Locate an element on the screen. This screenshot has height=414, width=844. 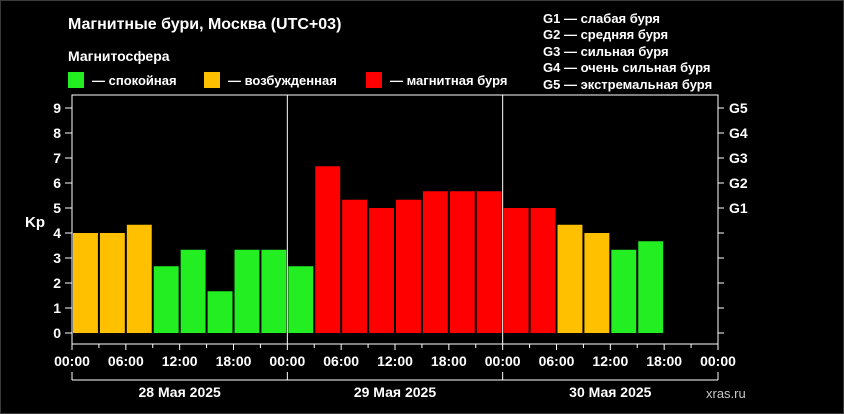
quiet-swatch is located at coordinates (76, 80).